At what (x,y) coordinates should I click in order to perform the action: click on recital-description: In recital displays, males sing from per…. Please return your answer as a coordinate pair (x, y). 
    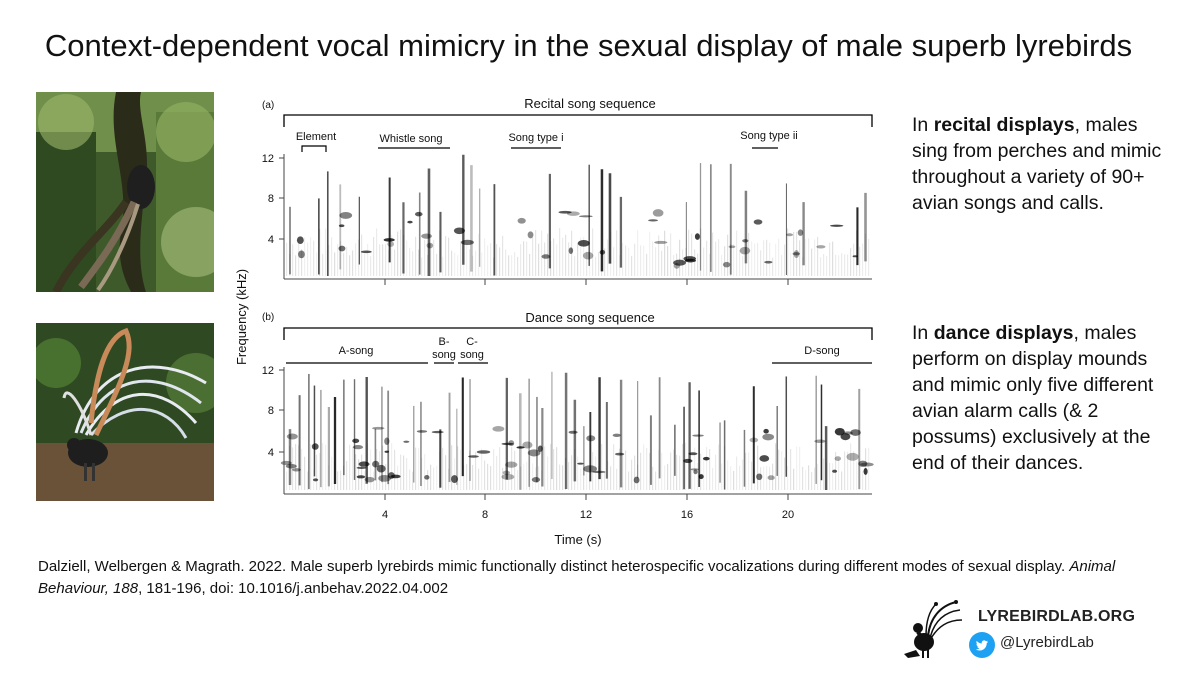
    Looking at the image, I should click on (1037, 164).